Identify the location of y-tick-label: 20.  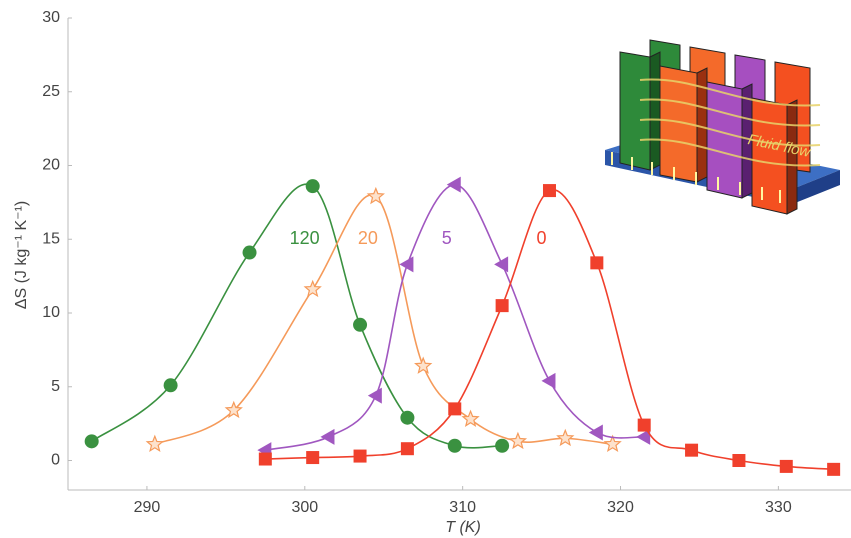
(51, 165).